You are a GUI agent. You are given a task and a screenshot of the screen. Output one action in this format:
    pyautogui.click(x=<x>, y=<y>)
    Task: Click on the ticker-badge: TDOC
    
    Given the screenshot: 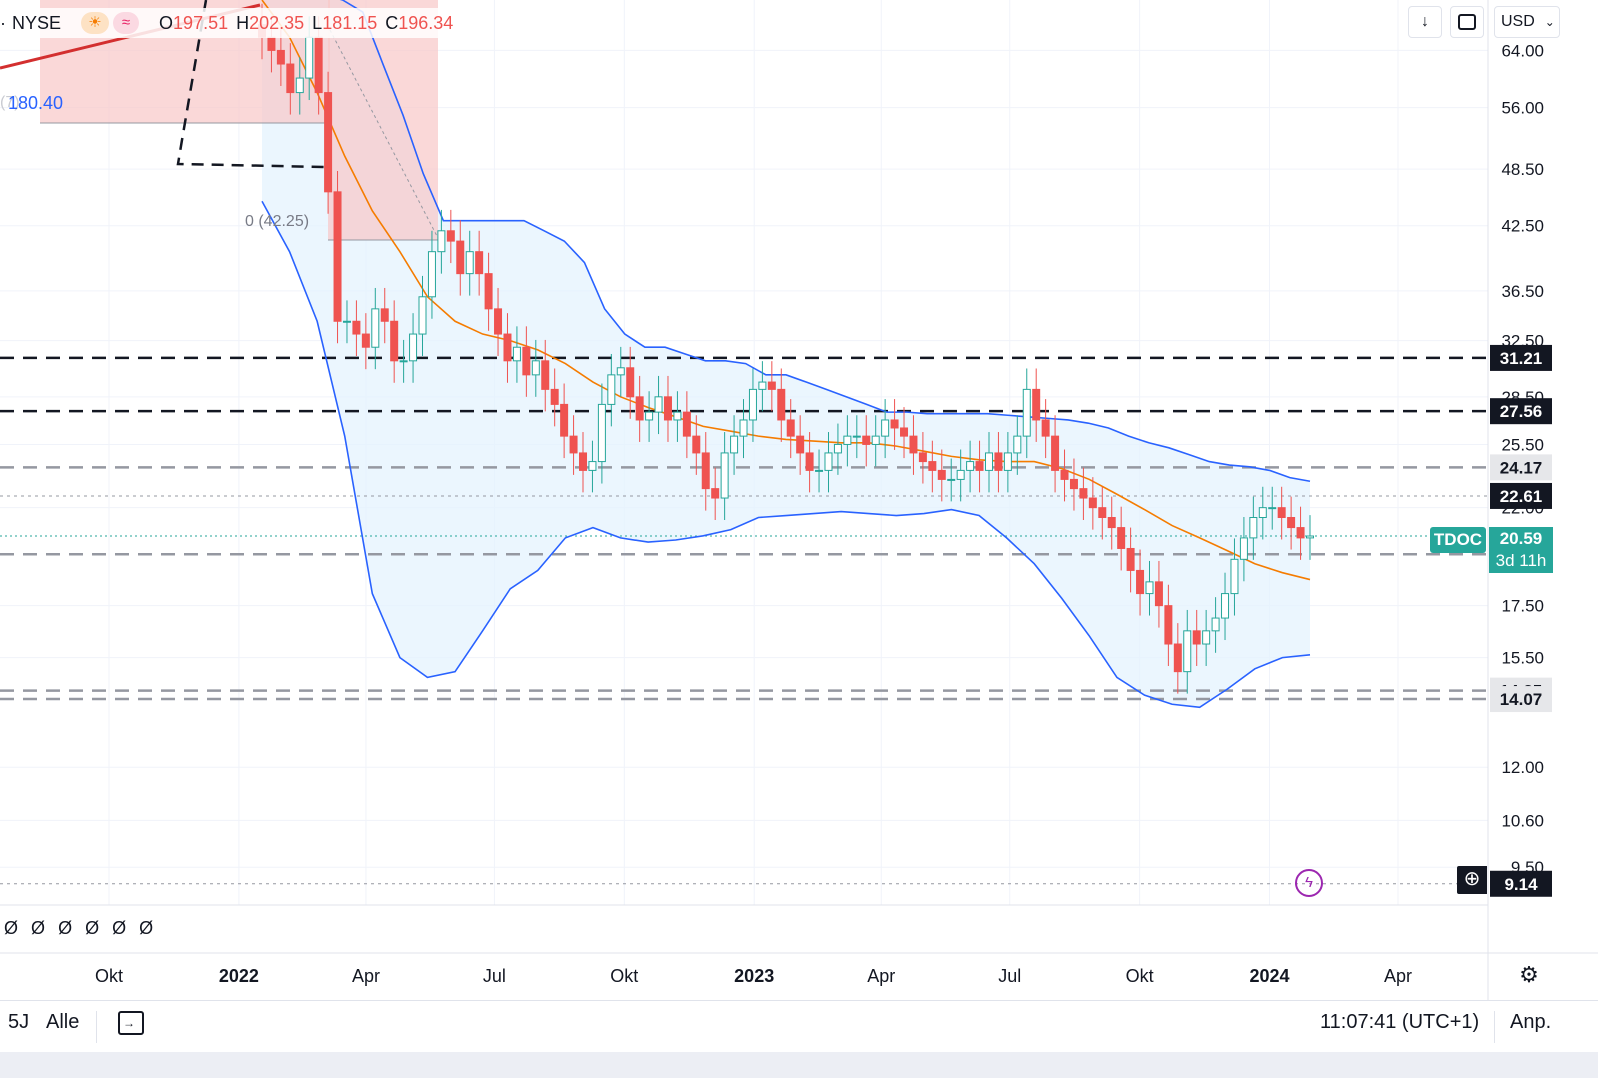 What is the action you would take?
    pyautogui.click(x=1458, y=540)
    